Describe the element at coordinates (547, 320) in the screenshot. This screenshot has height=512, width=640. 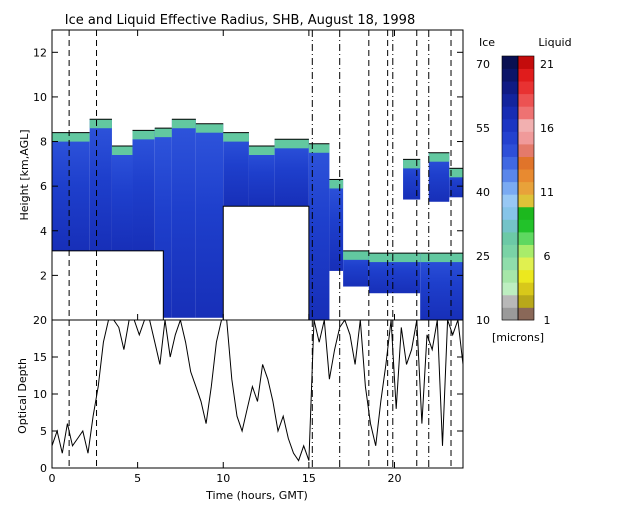
I see `liquid-tick-label: 1` at that location.